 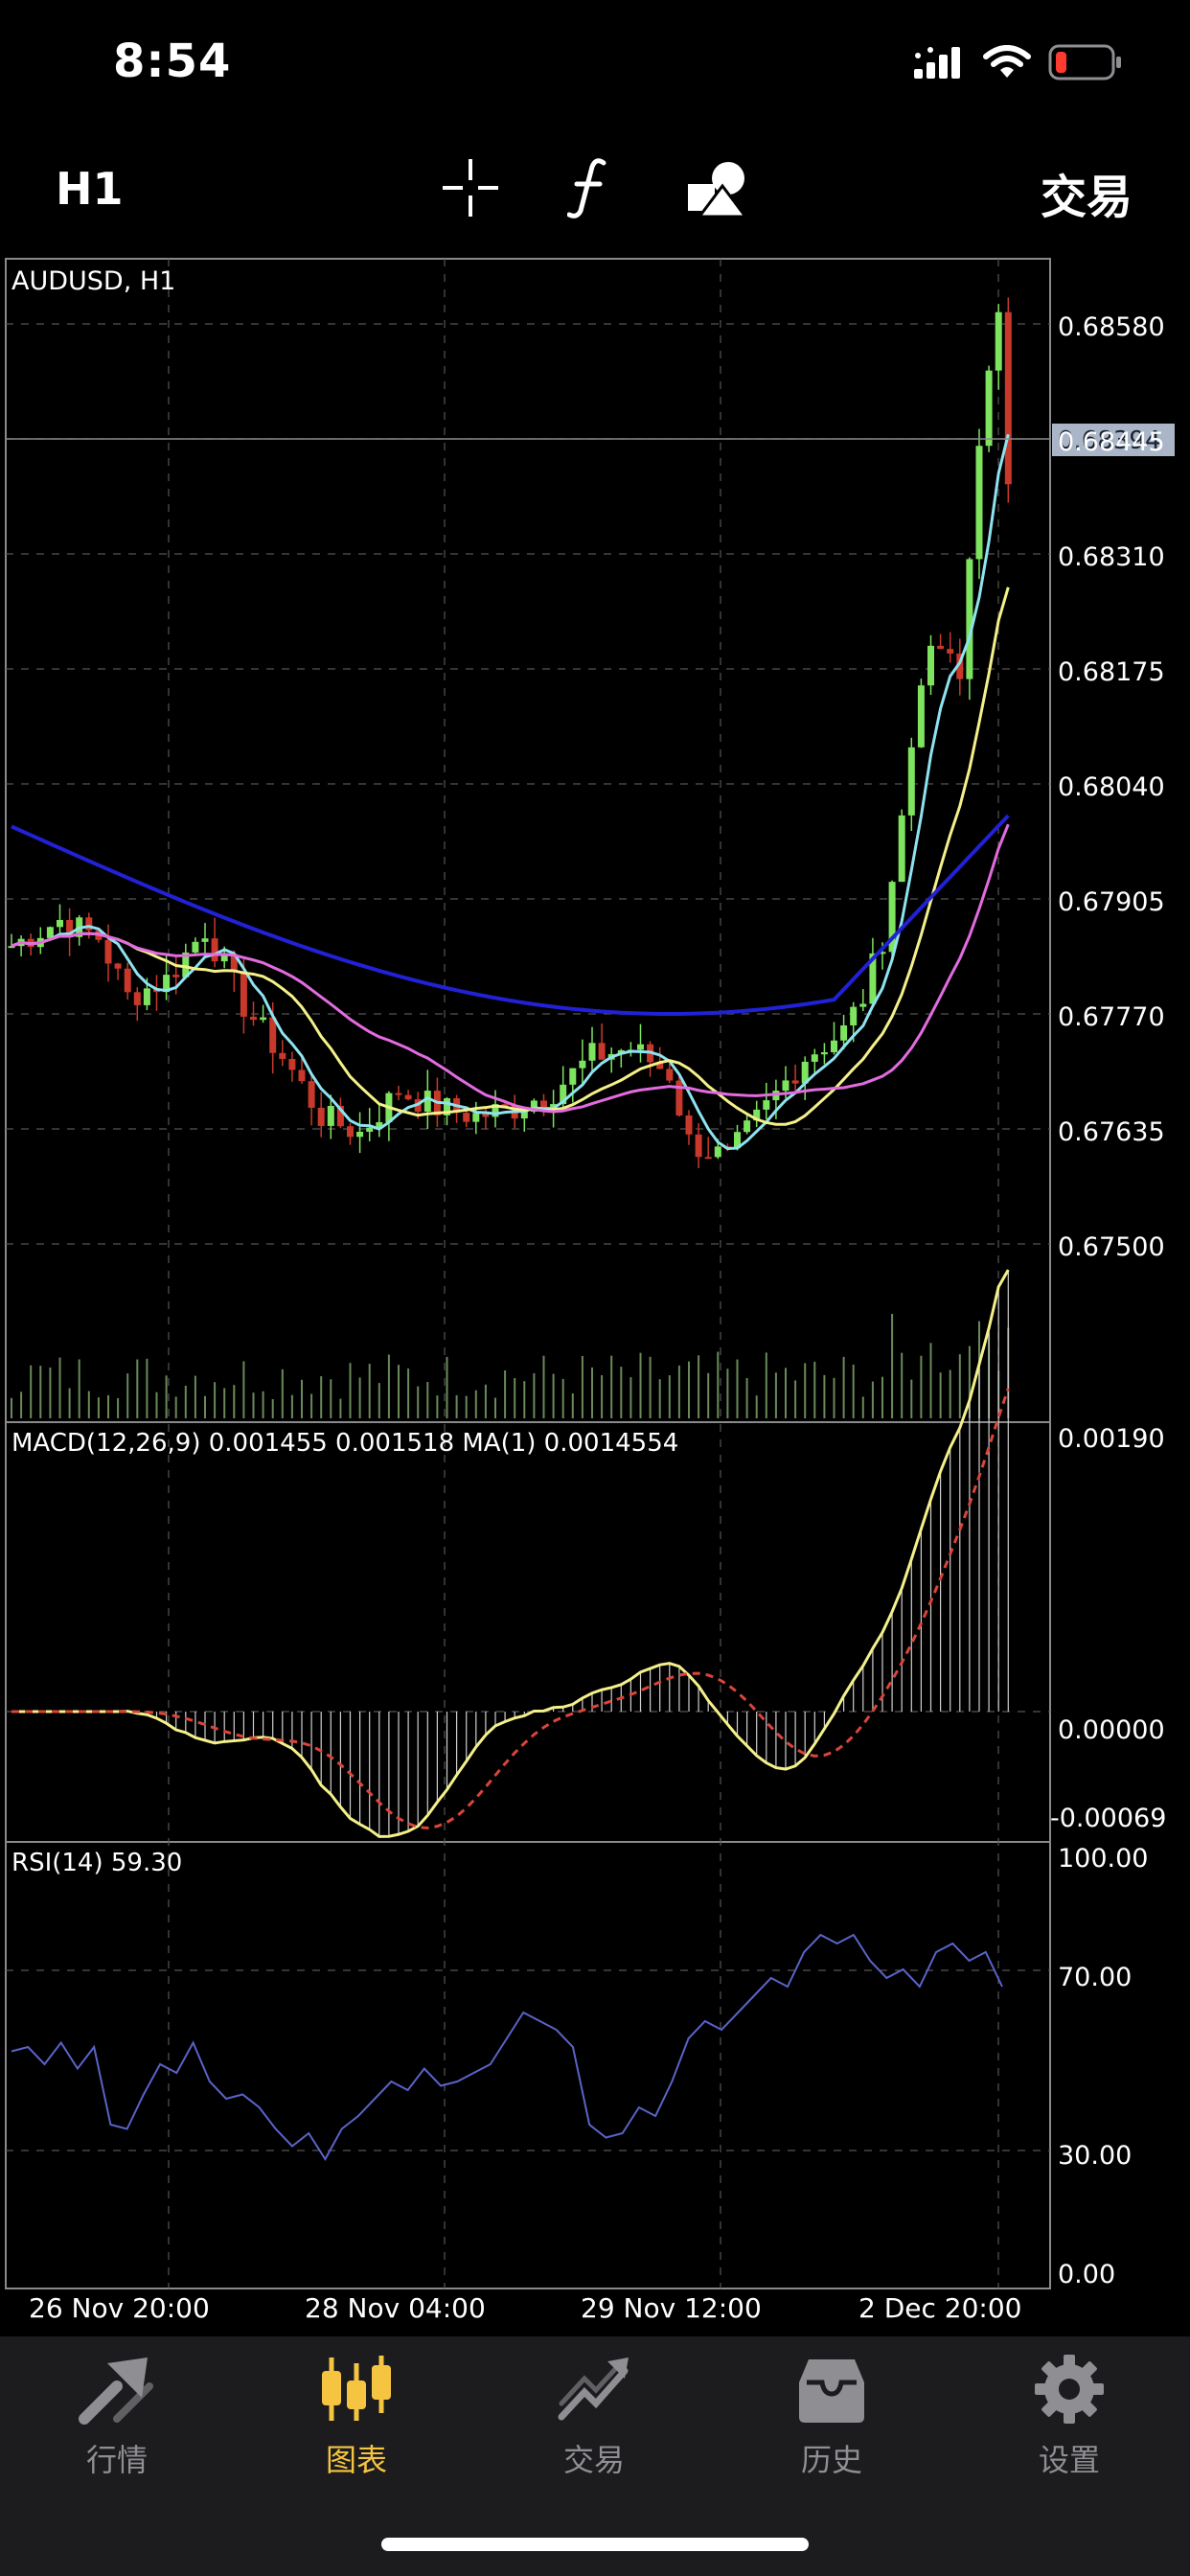 What do you see at coordinates (937, 63) in the screenshot?
I see `signal-icon` at bounding box center [937, 63].